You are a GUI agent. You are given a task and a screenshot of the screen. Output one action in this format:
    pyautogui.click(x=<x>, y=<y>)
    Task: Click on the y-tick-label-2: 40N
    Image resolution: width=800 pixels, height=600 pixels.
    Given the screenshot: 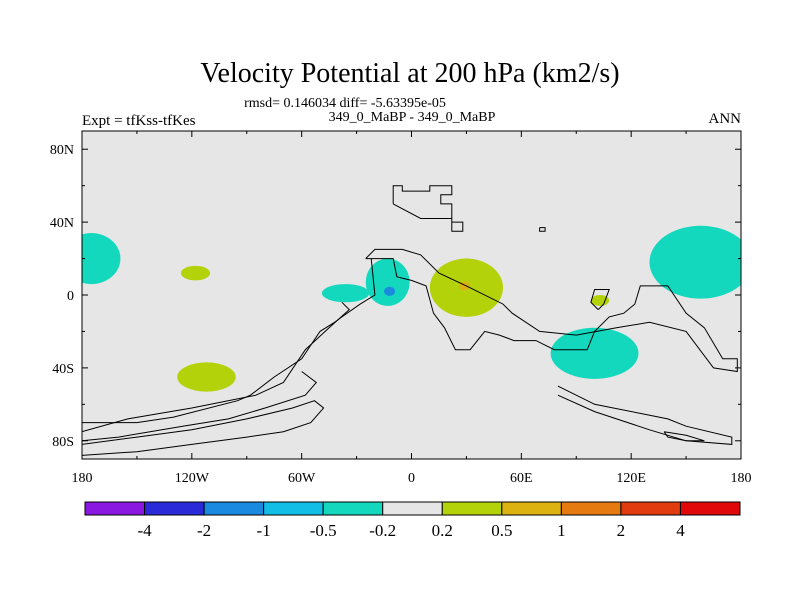 What is the action you would take?
    pyautogui.click(x=62, y=223)
    